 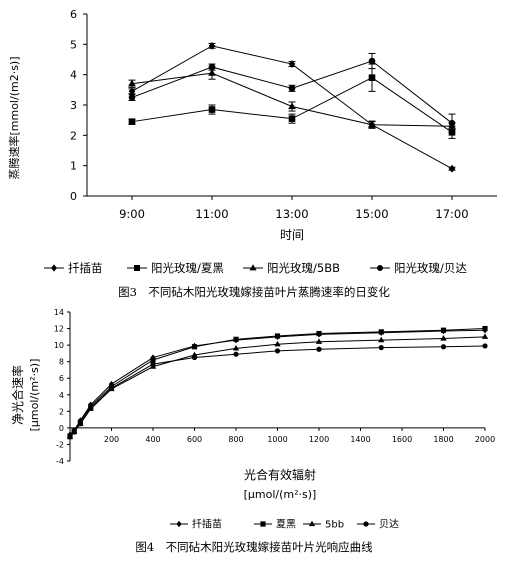 I want to click on x-tick-label: 1600, so click(x=402, y=439).